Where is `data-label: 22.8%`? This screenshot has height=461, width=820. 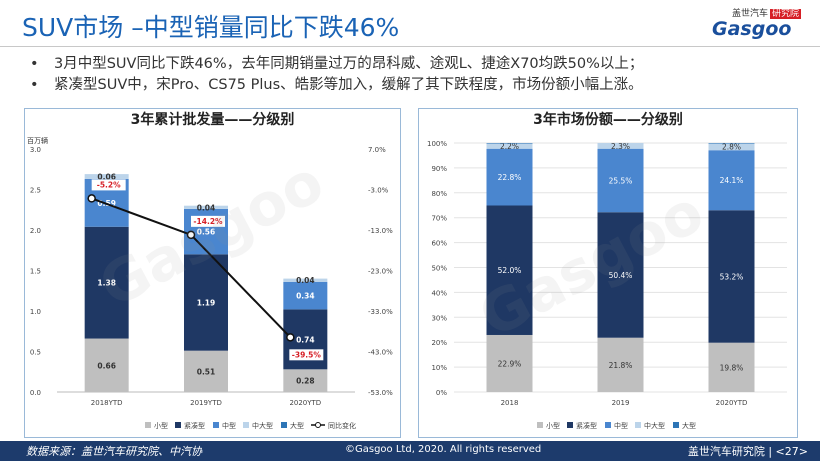 data-label: 22.8% is located at coordinates (510, 177).